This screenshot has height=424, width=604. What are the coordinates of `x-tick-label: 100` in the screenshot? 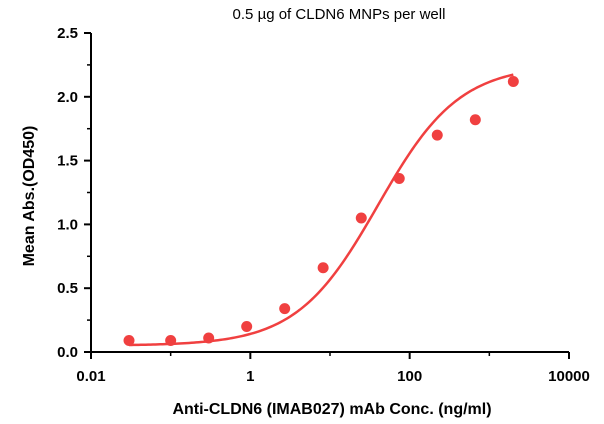 It's located at (409, 376).